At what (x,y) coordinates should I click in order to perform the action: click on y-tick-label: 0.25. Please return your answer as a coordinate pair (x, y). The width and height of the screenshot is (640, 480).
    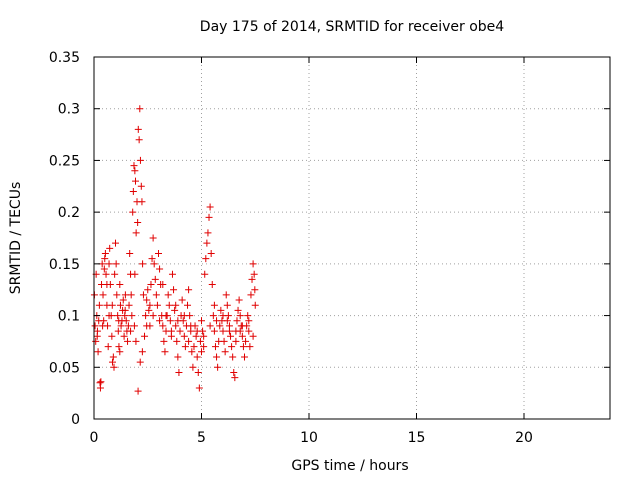
    Looking at the image, I should click on (64, 161).